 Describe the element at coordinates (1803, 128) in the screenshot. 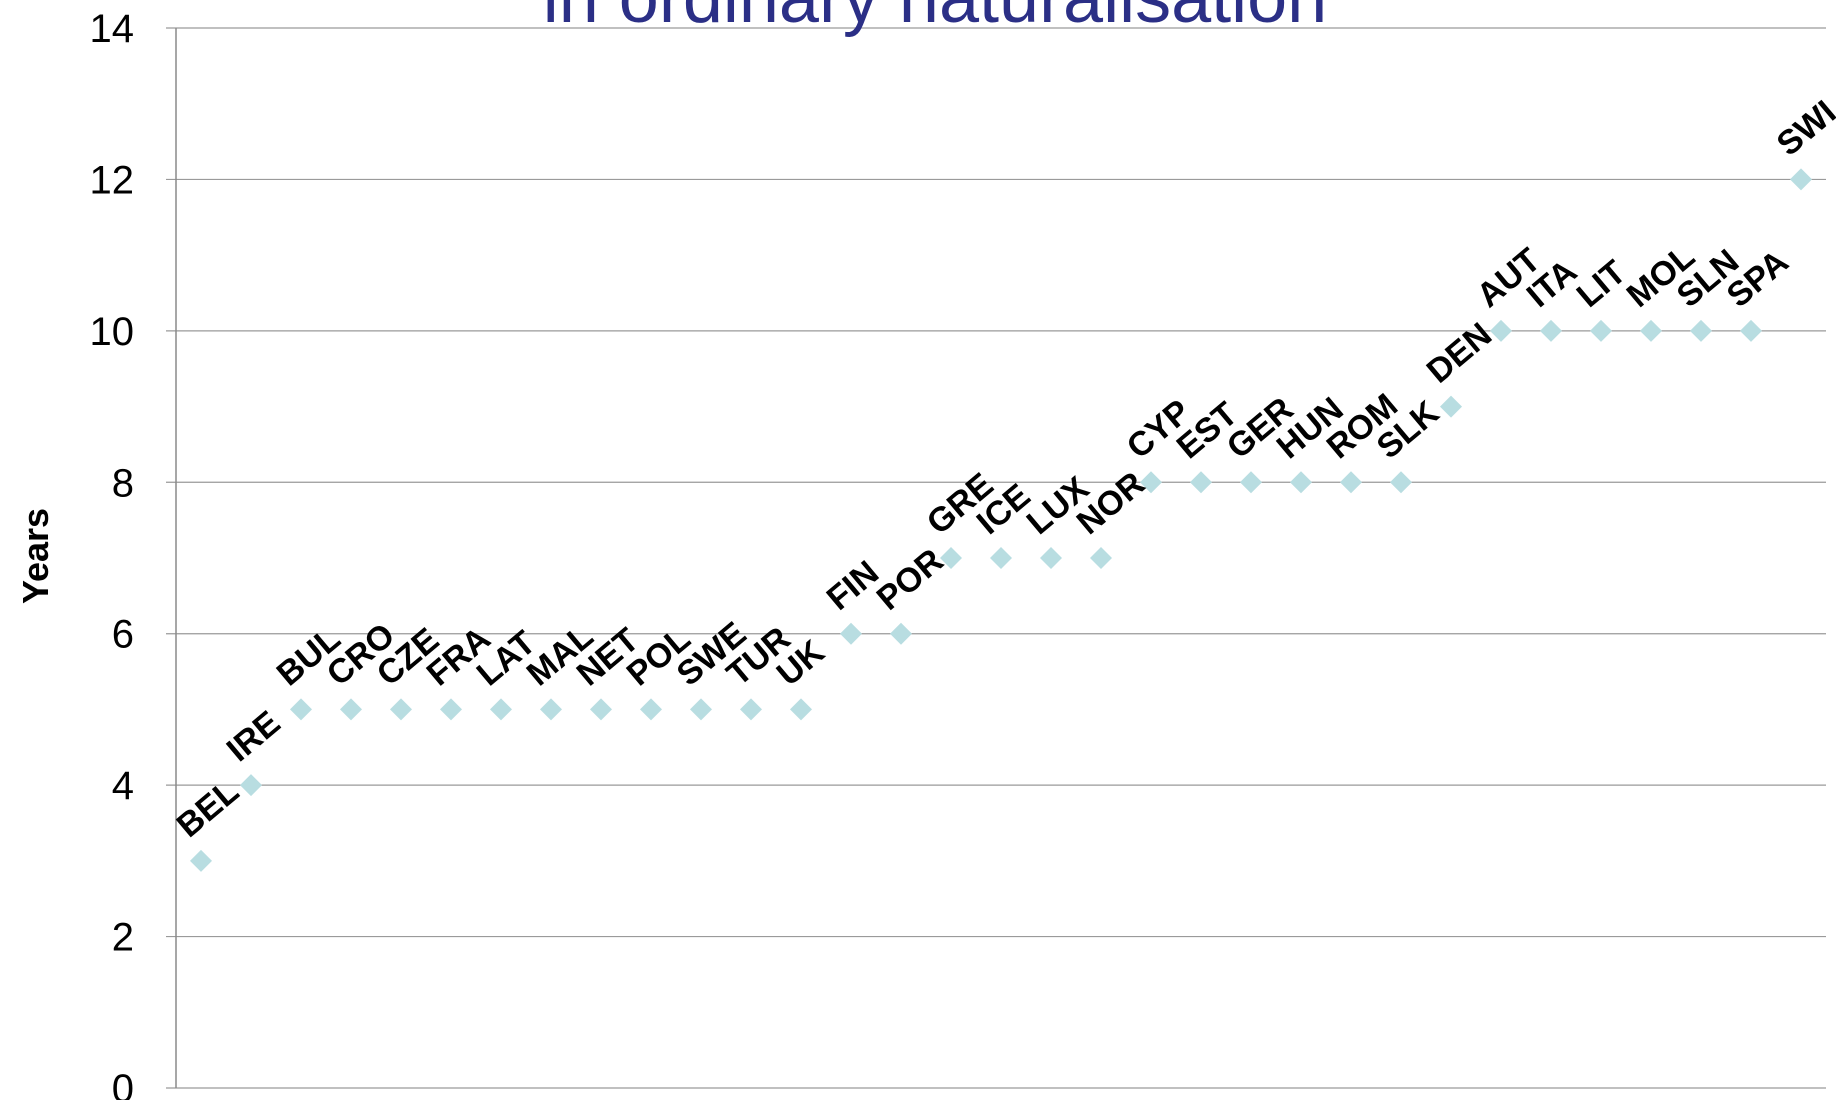

I see `point-label-swi: SWI` at that location.